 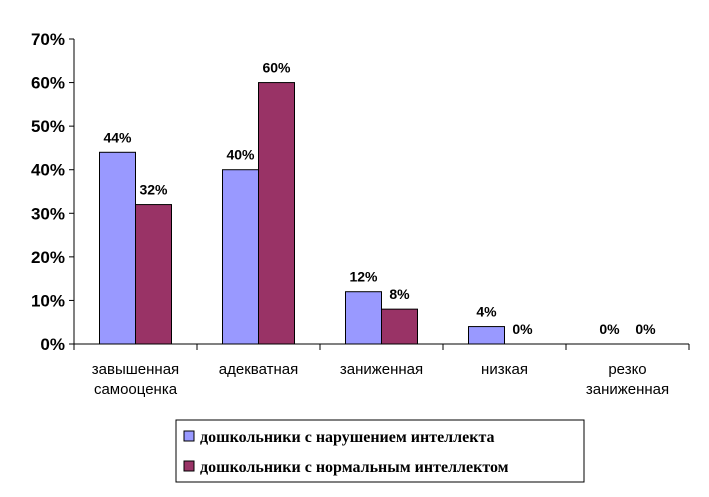 I want to click on legend-label: дошкольники с нормальным интеллектом, so click(x=354, y=467).